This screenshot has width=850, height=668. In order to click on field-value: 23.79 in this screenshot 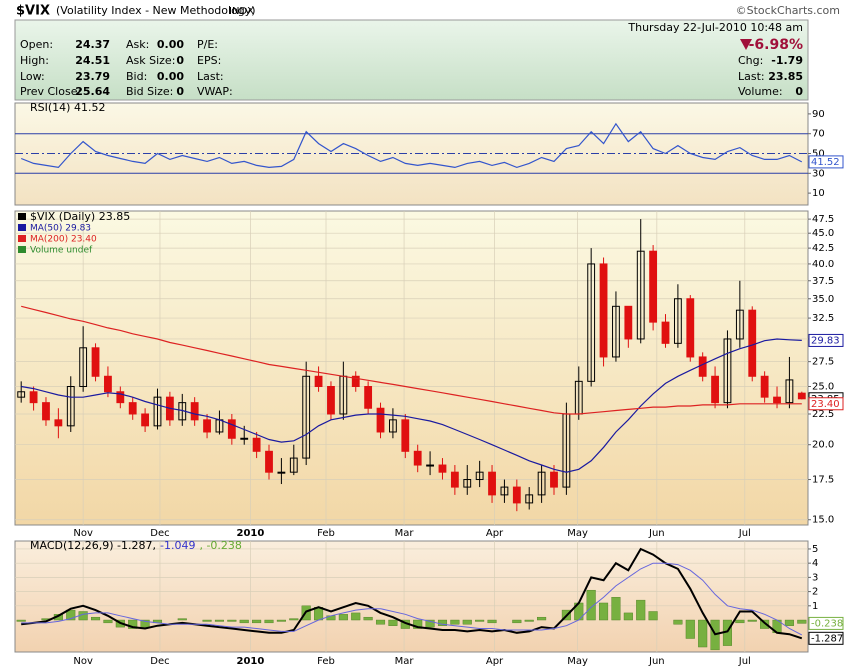, I will do `click(92, 76)`.